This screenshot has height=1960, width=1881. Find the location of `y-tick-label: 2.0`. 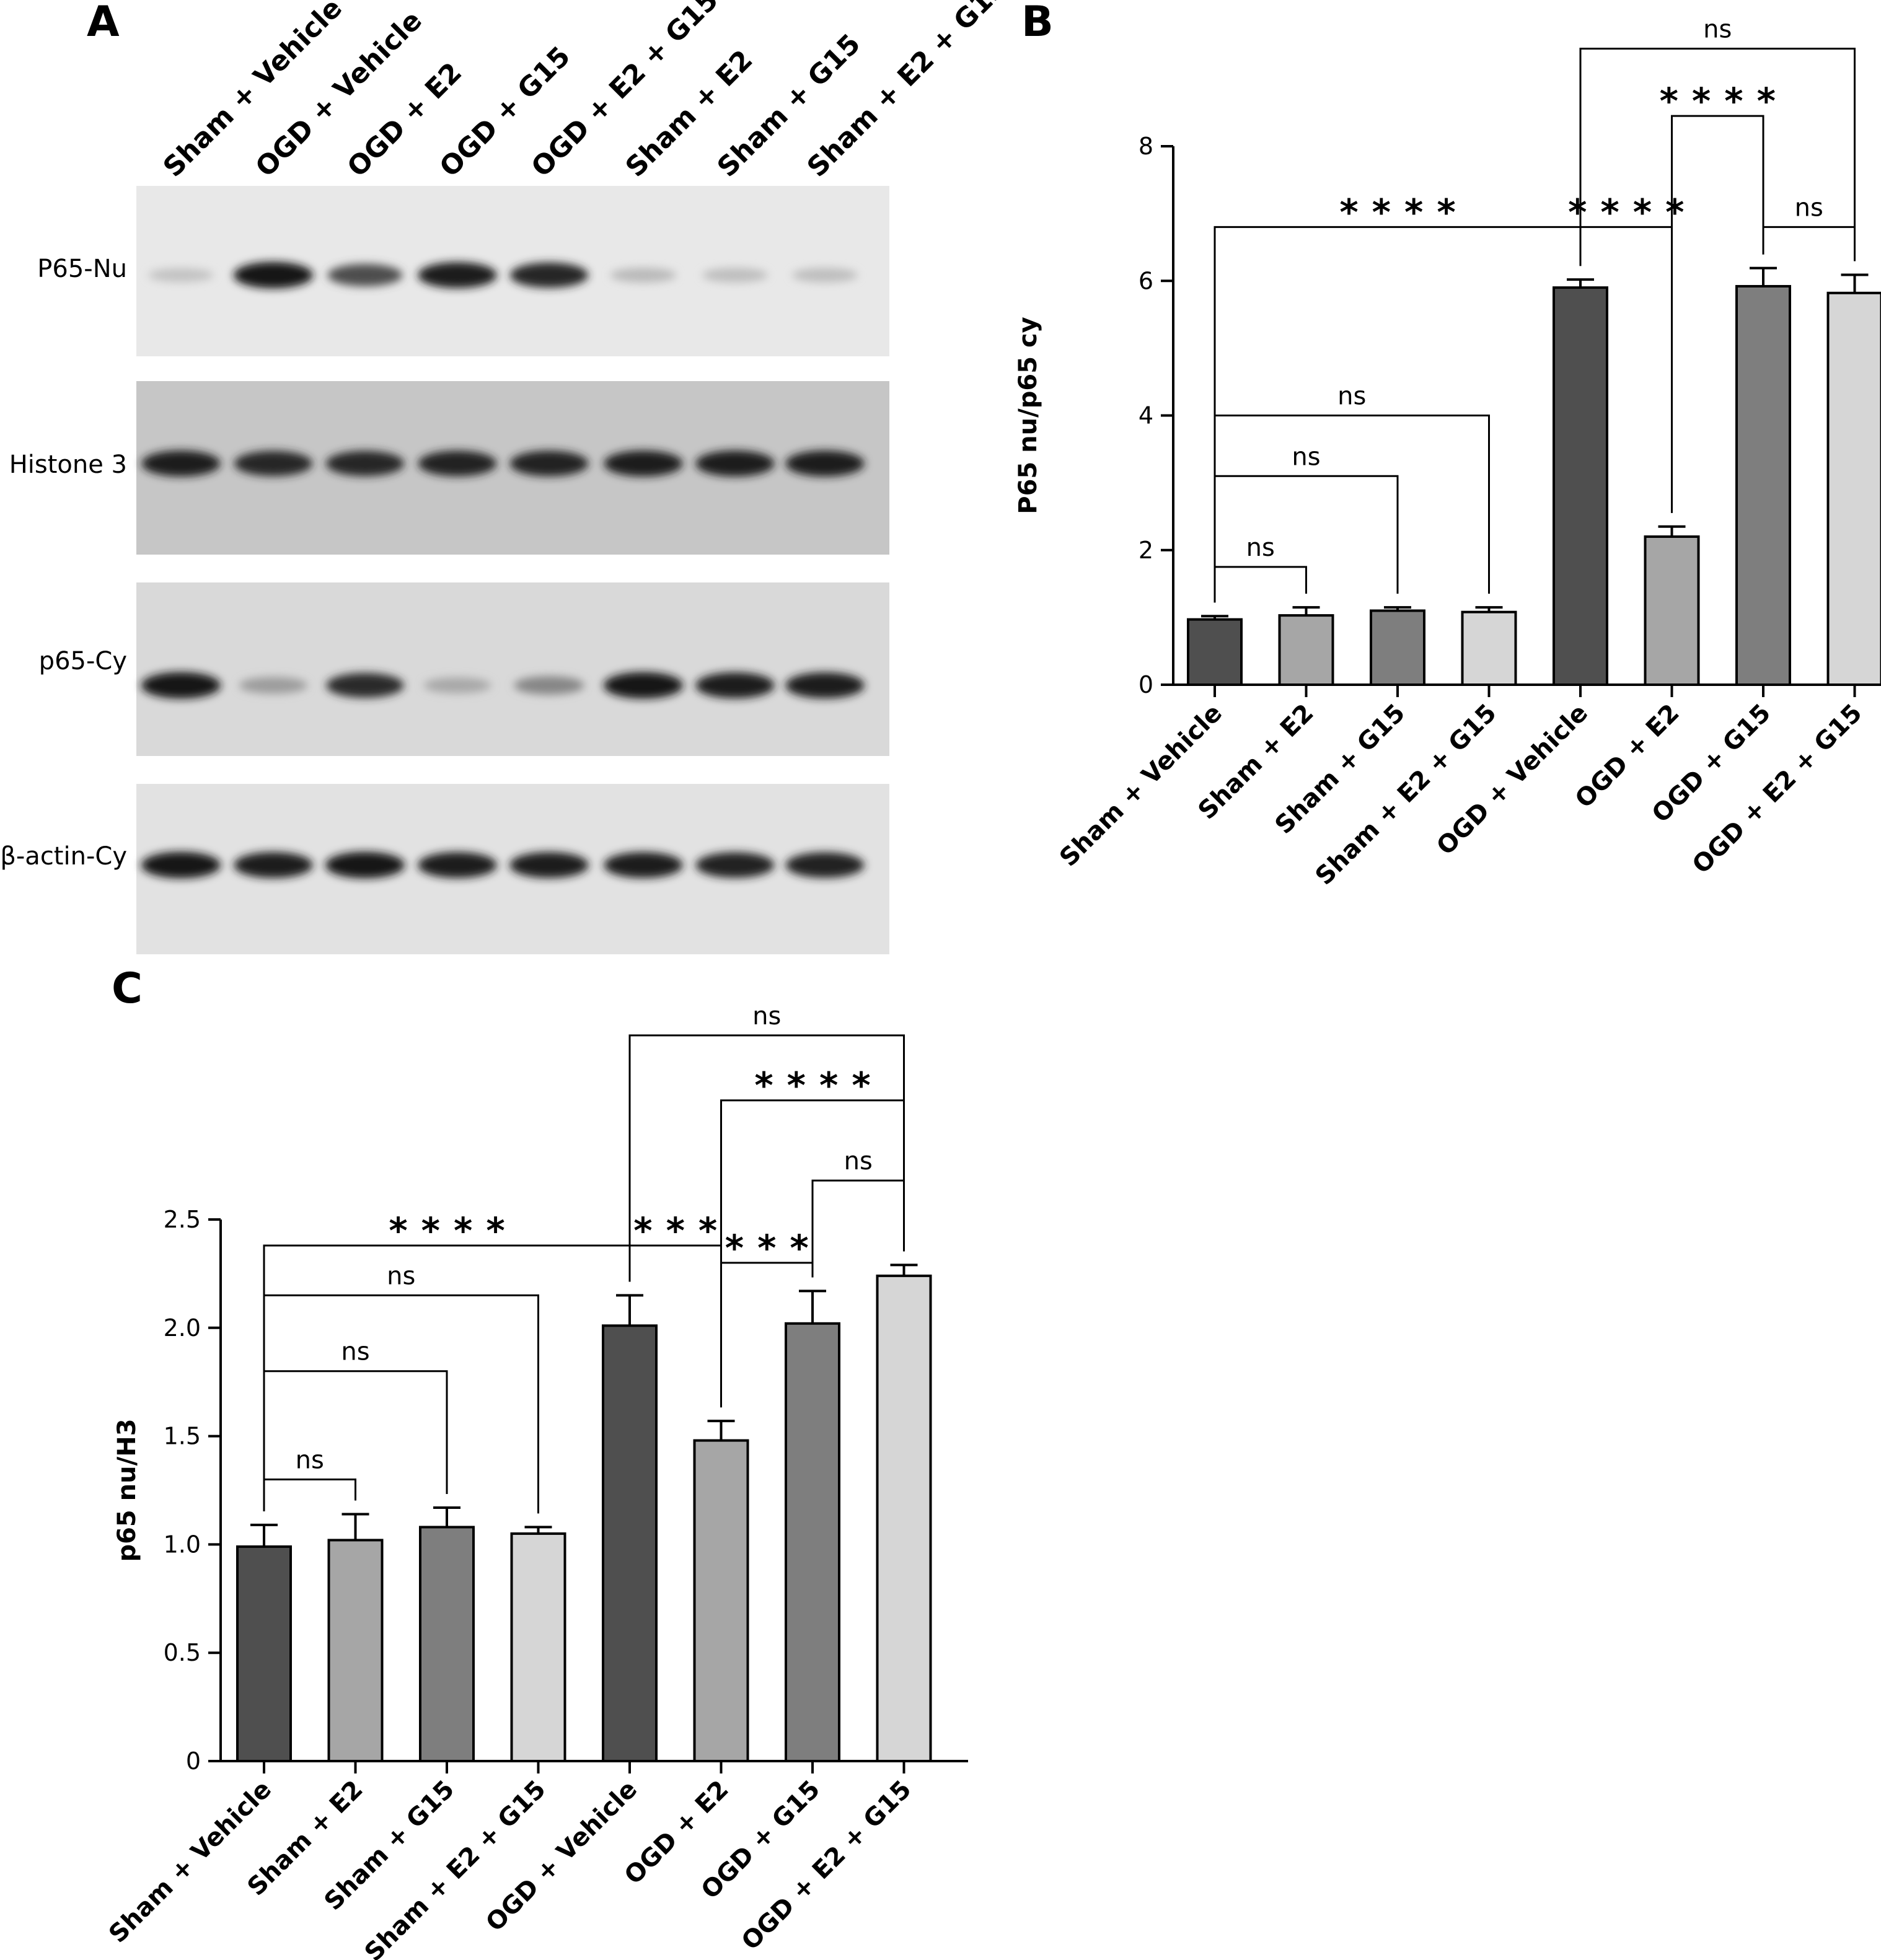

y-tick-label: 2.0 is located at coordinates (182, 1328).